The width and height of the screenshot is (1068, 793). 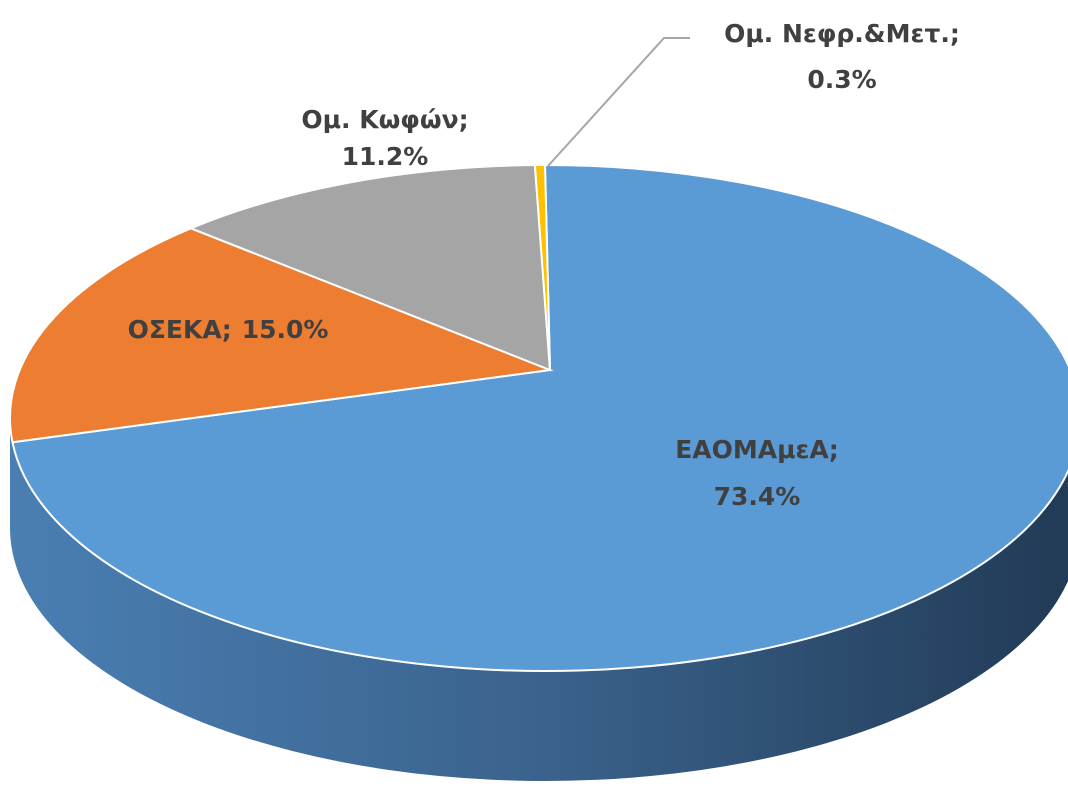 I want to click on data-label: Ομ. Νεφρ.&Μετ.;, so click(x=842, y=33).